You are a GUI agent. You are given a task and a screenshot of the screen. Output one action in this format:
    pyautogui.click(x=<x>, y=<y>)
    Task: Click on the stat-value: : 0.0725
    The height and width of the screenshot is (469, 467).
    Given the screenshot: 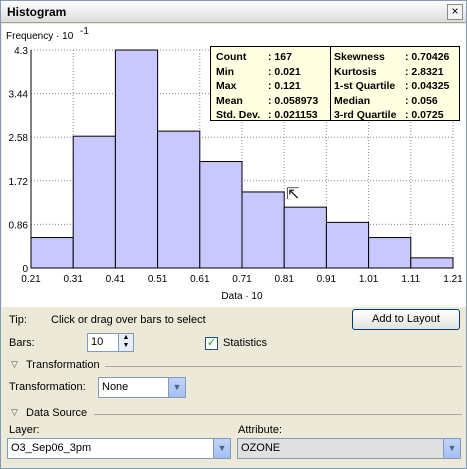 What is the action you would take?
    pyautogui.click(x=424, y=115)
    